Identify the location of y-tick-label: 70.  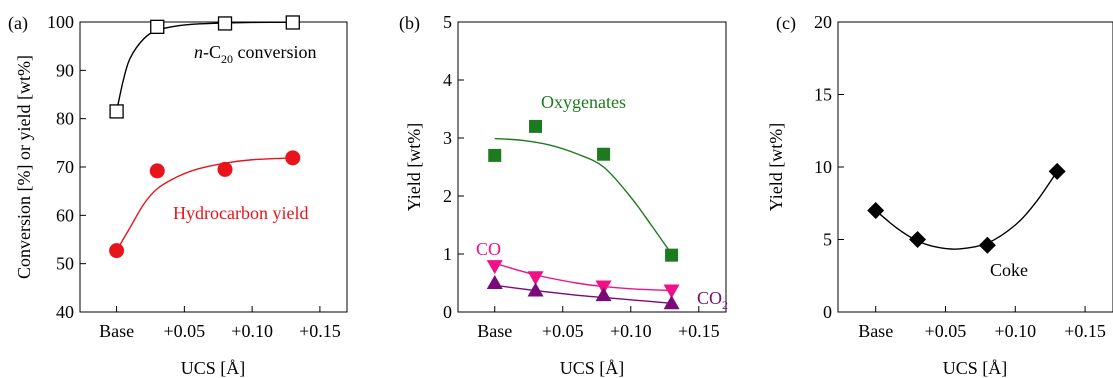
(65, 167).